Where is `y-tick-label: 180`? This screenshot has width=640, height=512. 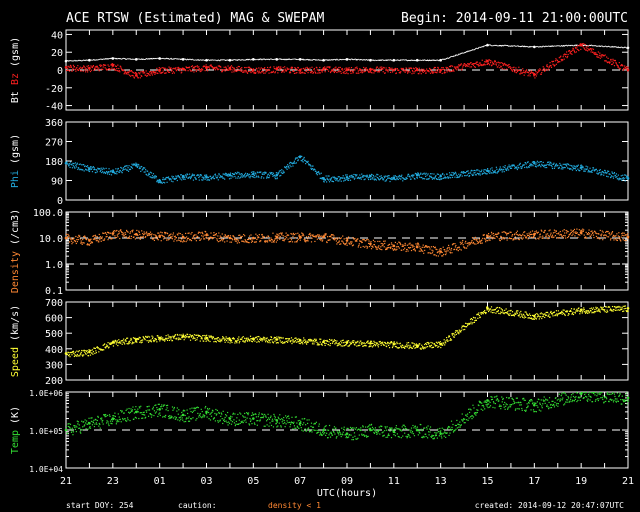 y-tick-label: 180 is located at coordinates (54, 162).